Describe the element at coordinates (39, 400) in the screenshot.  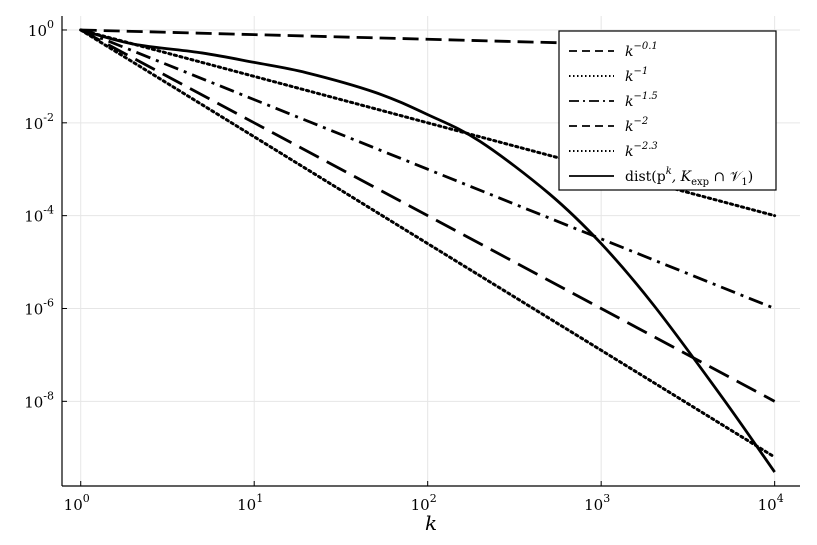
I see `y-tick-label: 10⁻⁸` at that location.